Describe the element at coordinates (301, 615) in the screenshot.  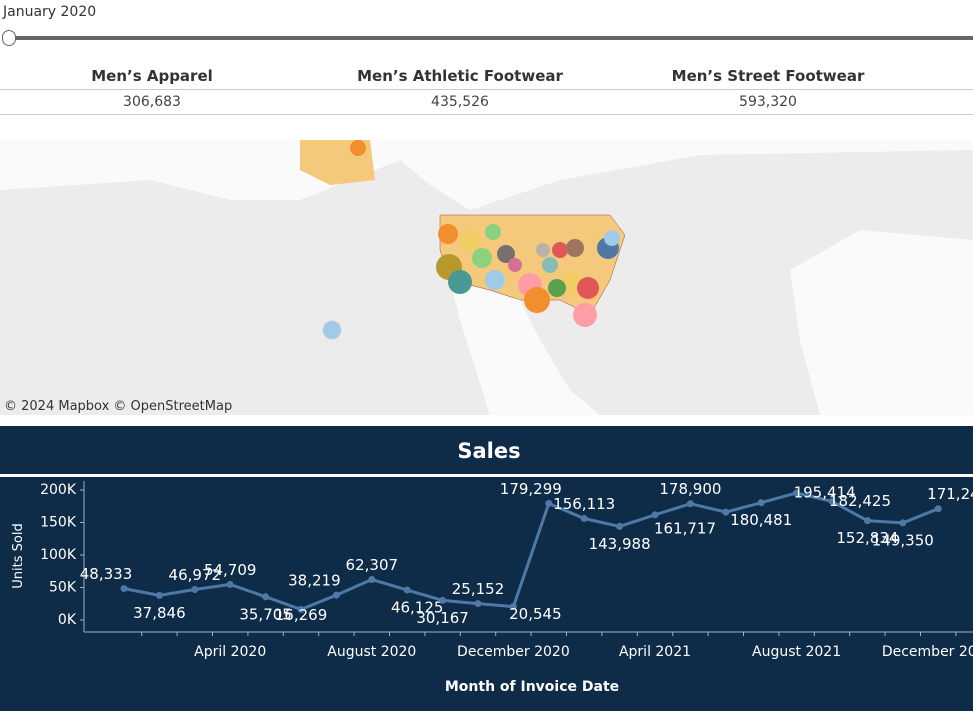
I see `data-label: 16,269` at that location.